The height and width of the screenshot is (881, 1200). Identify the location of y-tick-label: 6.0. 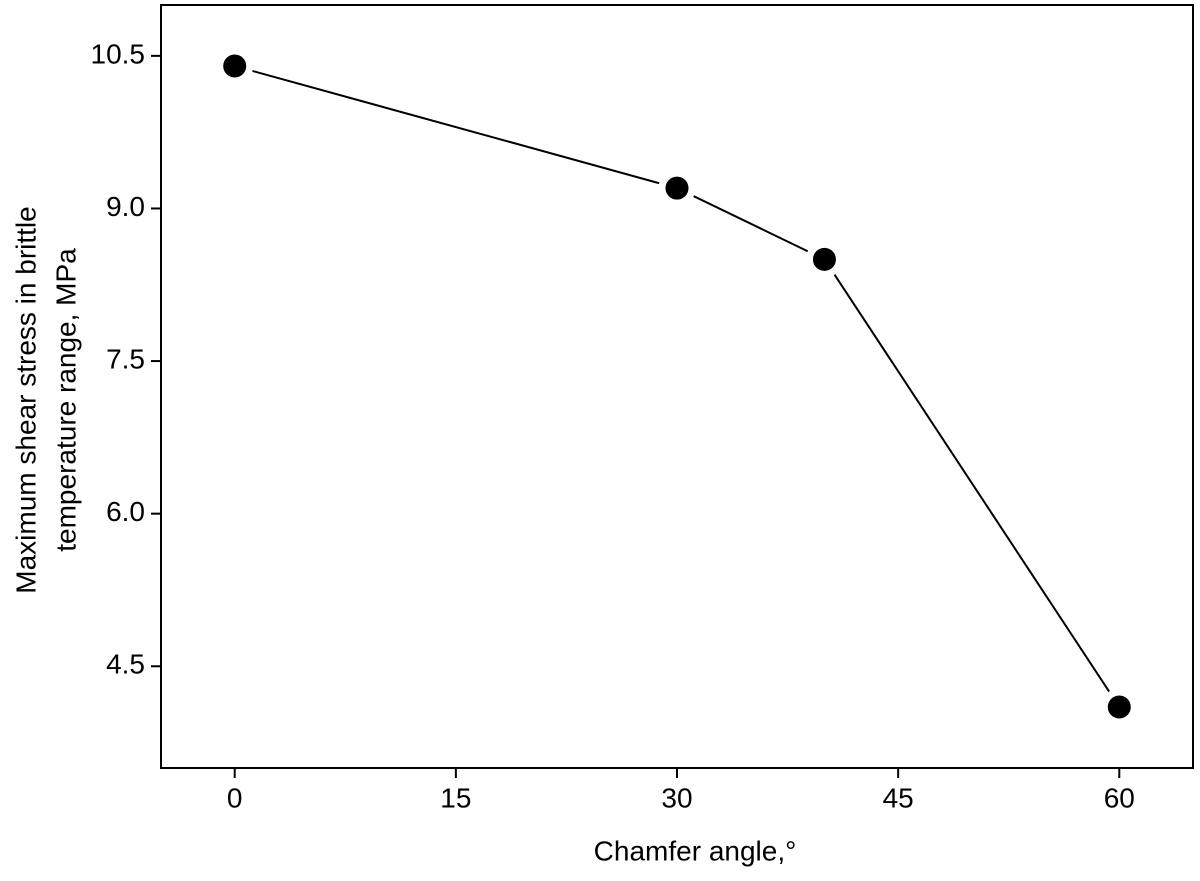
(125, 511).